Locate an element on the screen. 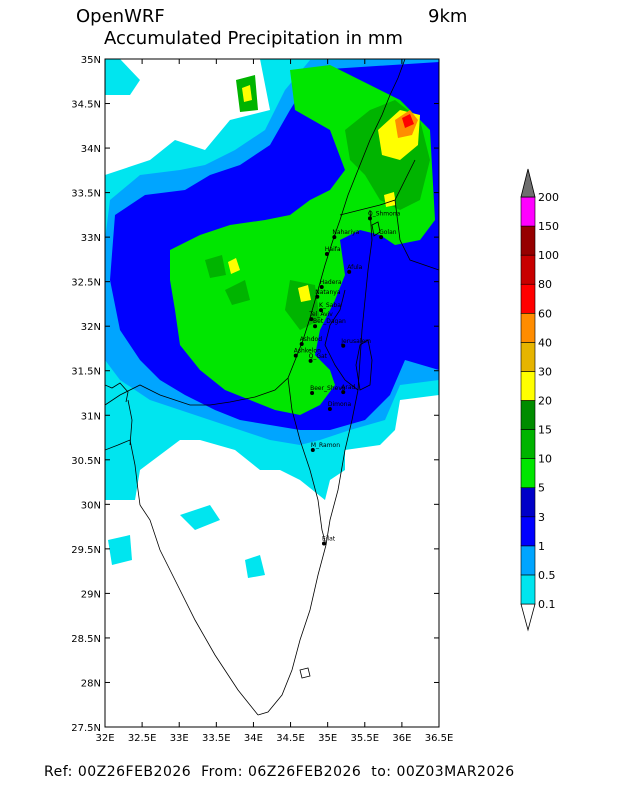  lat-tick-label: 29N is located at coordinates (91, 594).